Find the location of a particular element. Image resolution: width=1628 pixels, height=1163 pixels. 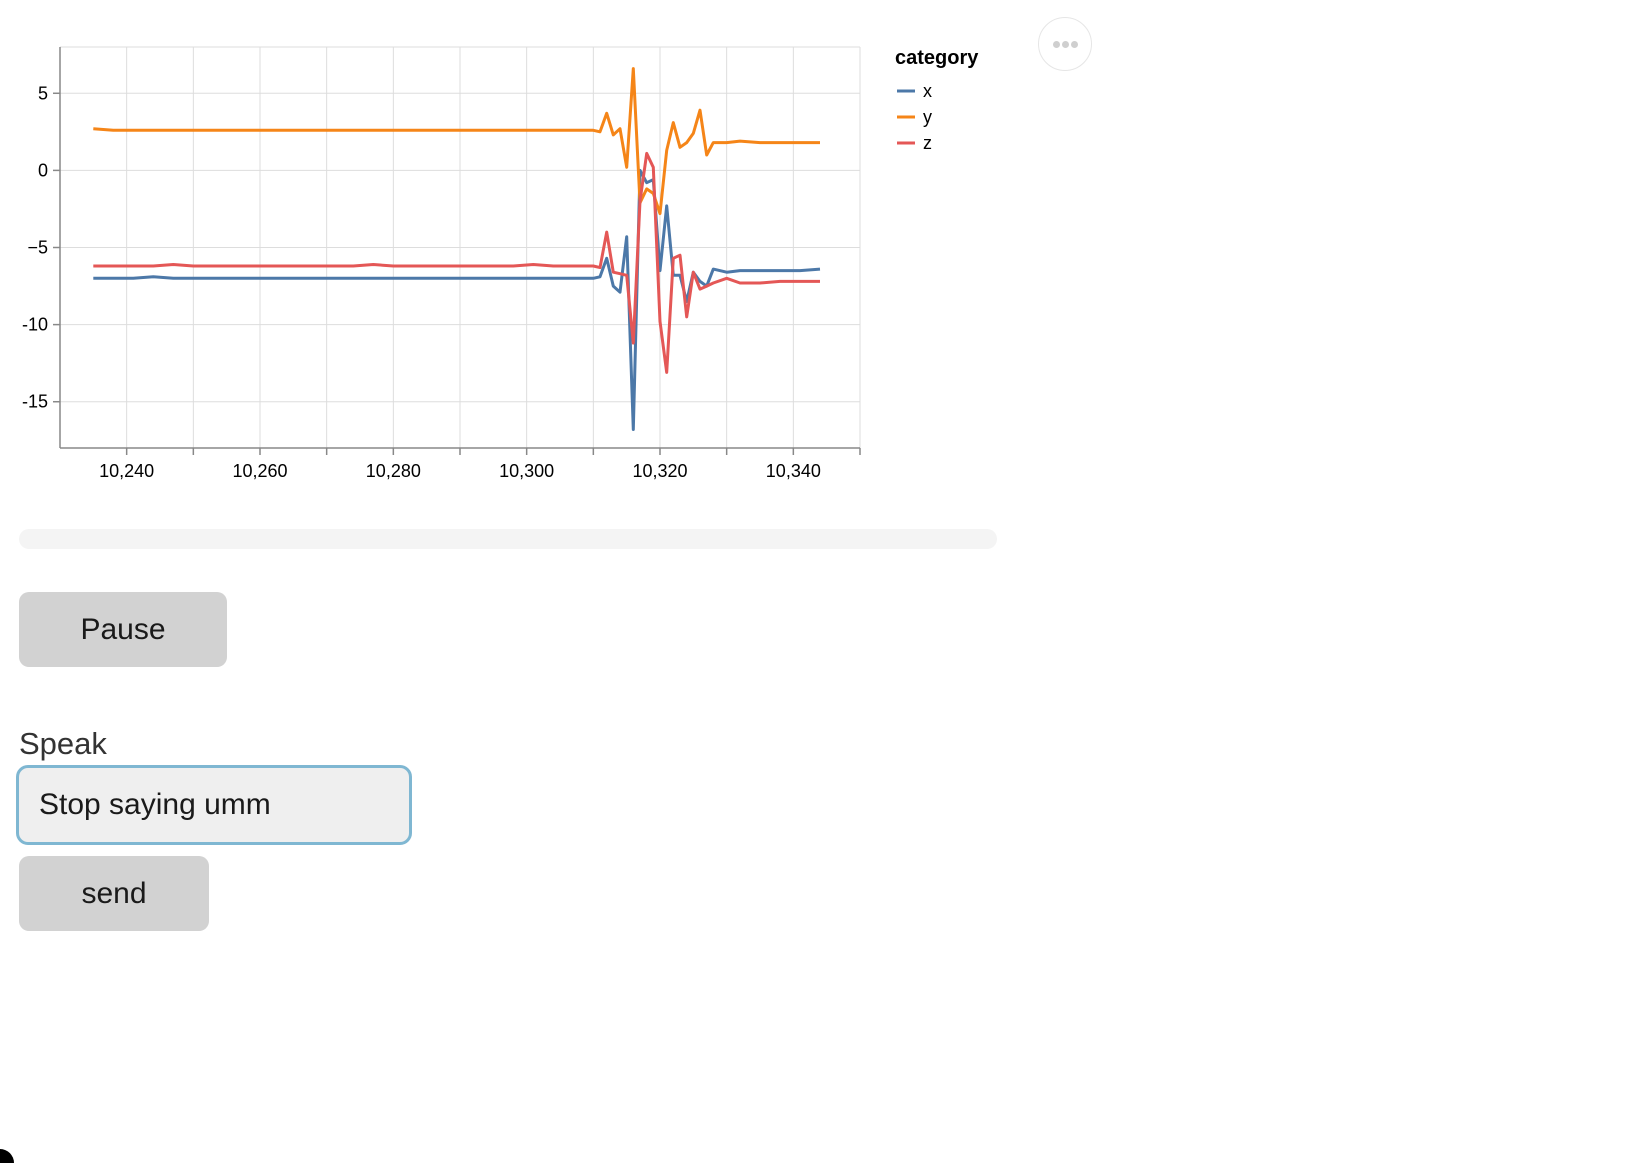

y-tick-label: 0 is located at coordinates (43, 170).